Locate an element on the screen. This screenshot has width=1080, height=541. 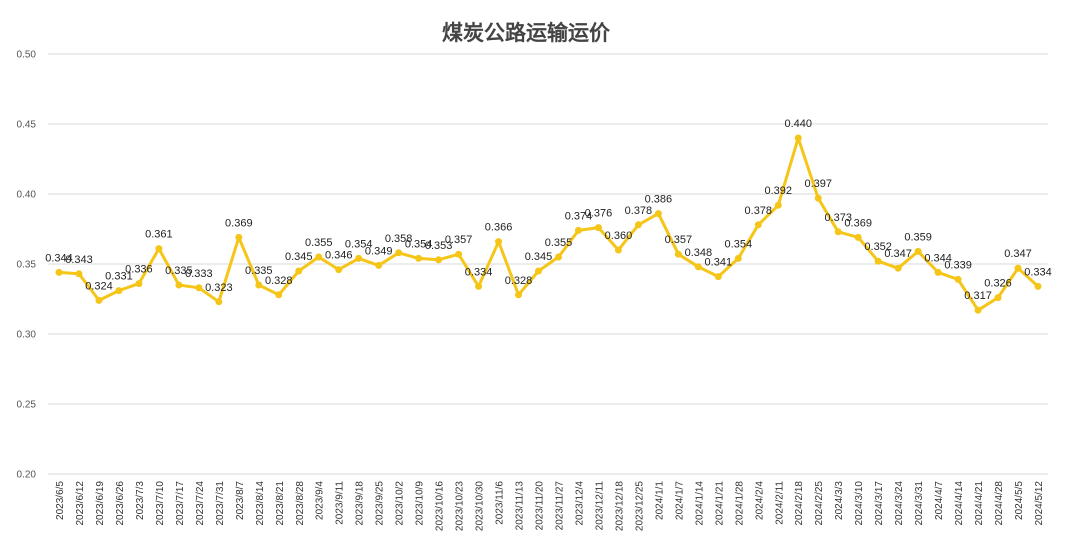
x-tick-label: 2023/12/11 is located at coordinates (599, 506).